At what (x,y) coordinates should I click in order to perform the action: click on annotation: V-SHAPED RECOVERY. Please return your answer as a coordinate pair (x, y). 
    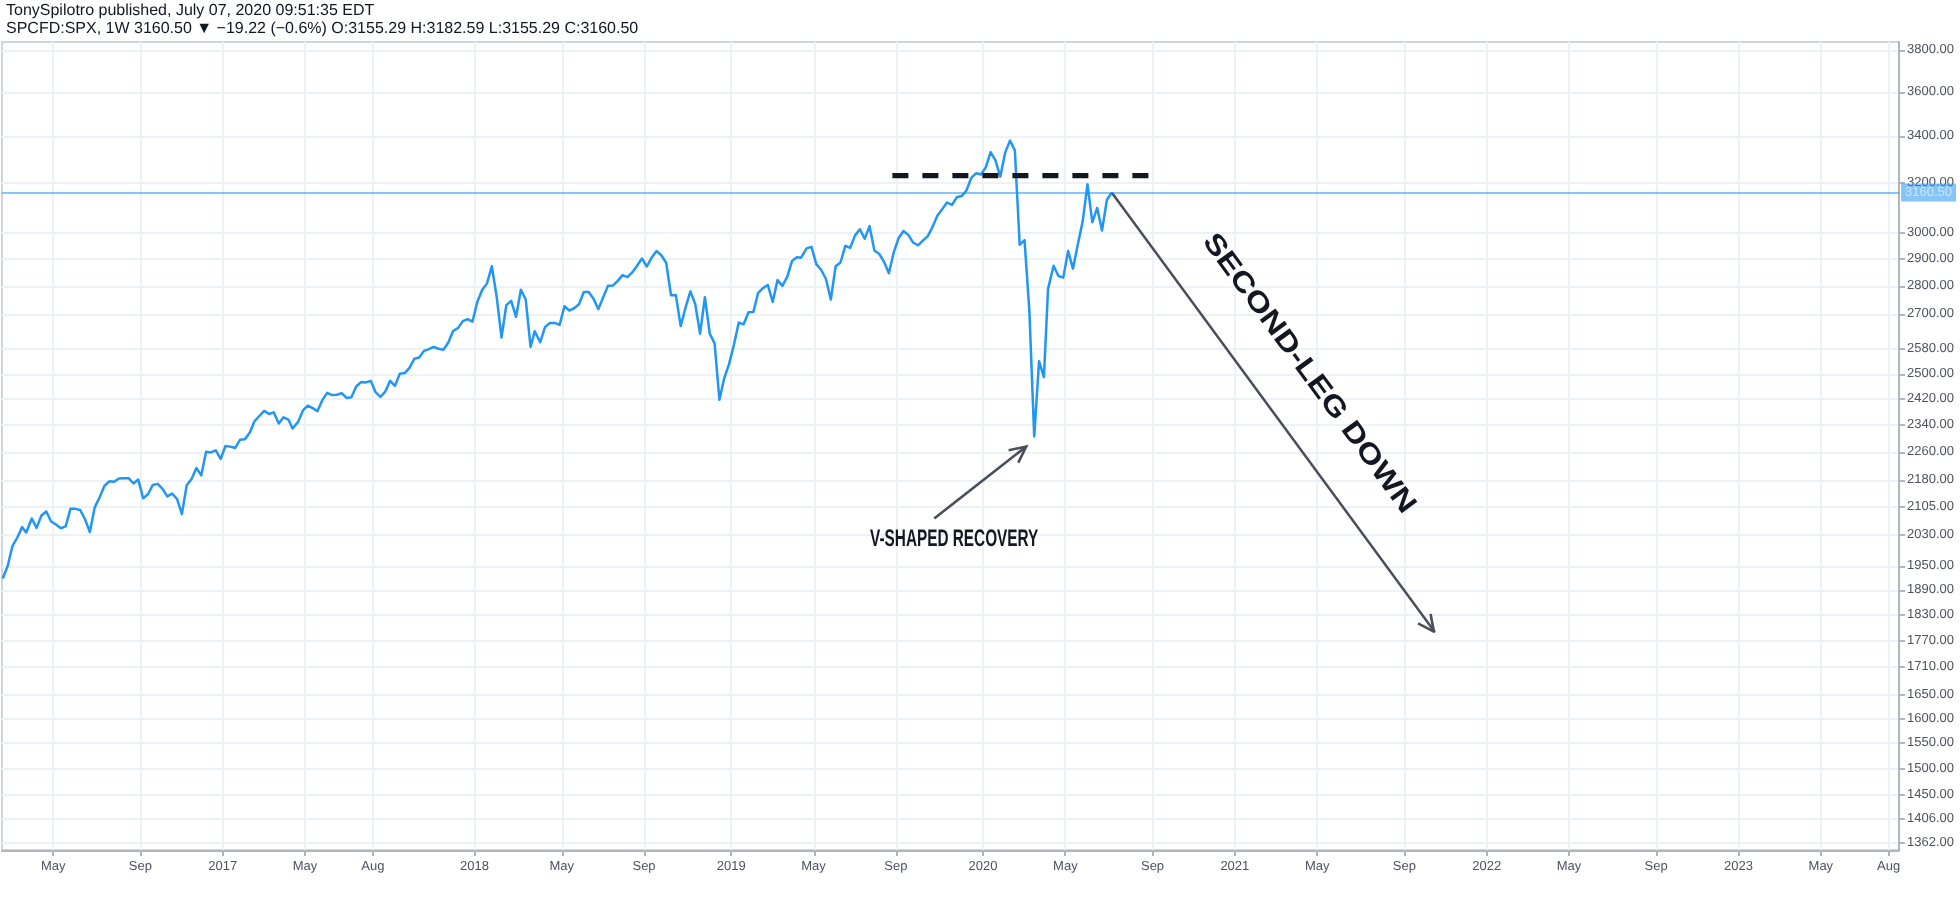
    Looking at the image, I should click on (954, 540).